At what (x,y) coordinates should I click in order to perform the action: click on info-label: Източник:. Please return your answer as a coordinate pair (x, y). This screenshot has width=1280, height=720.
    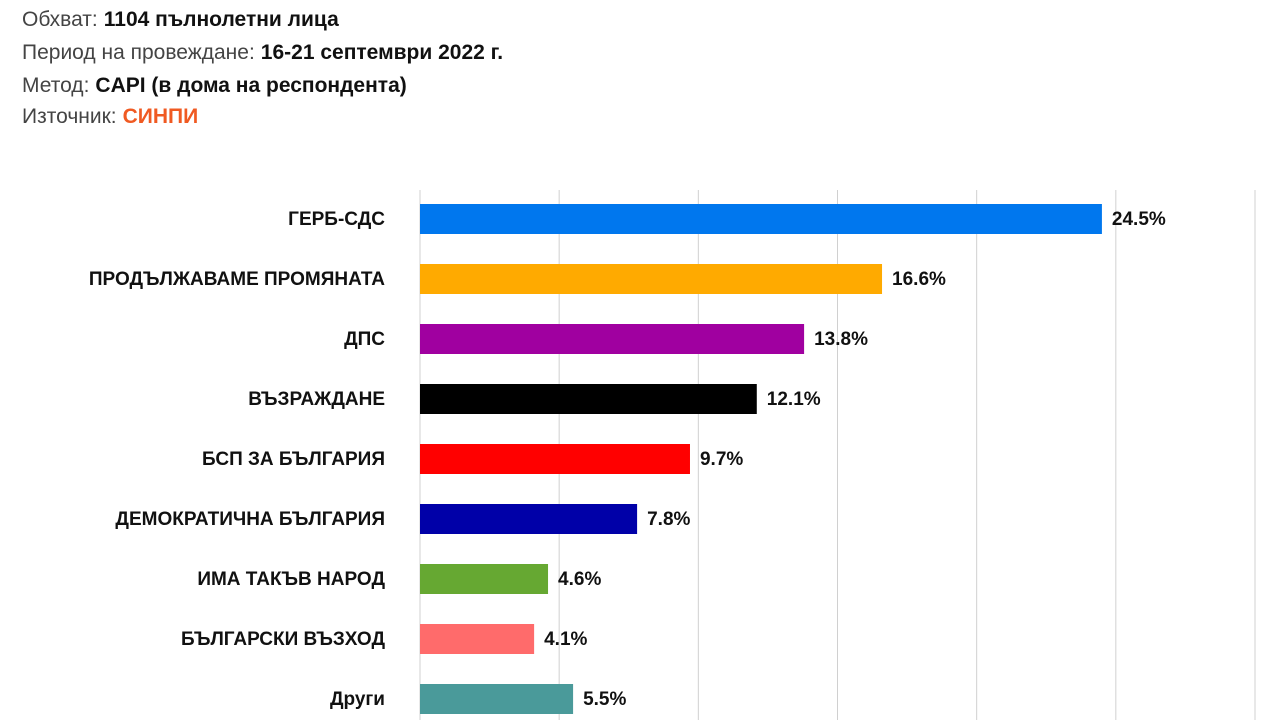
    Looking at the image, I should click on (69, 116).